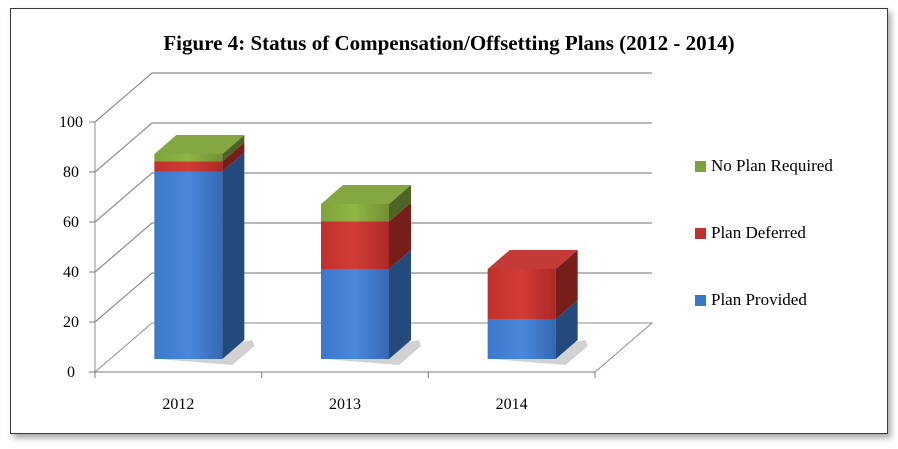 Image resolution: width=898 pixels, height=449 pixels. What do you see at coordinates (71, 322) in the screenshot?
I see `y-tick-label: 20` at bounding box center [71, 322].